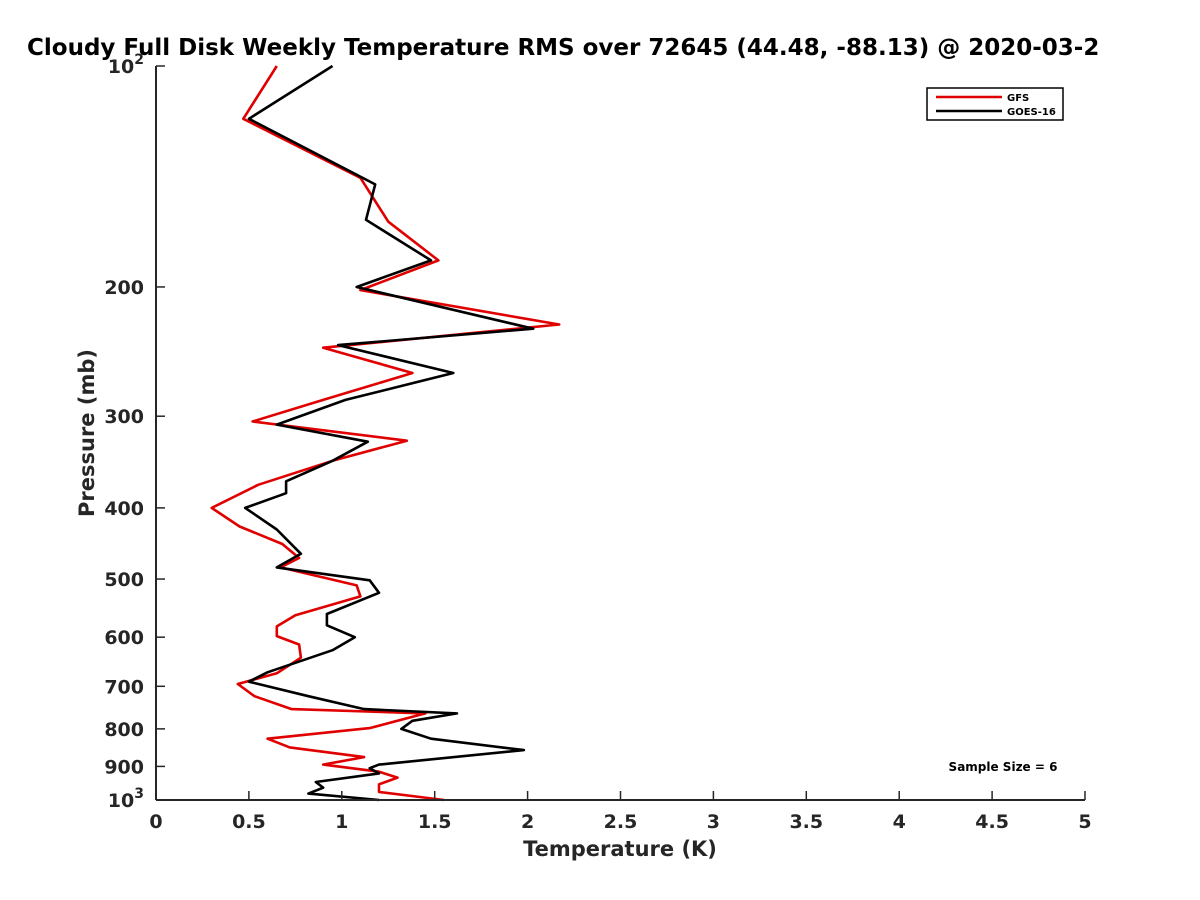 This screenshot has width=1200, height=900. Describe the element at coordinates (1084, 822) in the screenshot. I see `x-tick-label: 5` at that location.